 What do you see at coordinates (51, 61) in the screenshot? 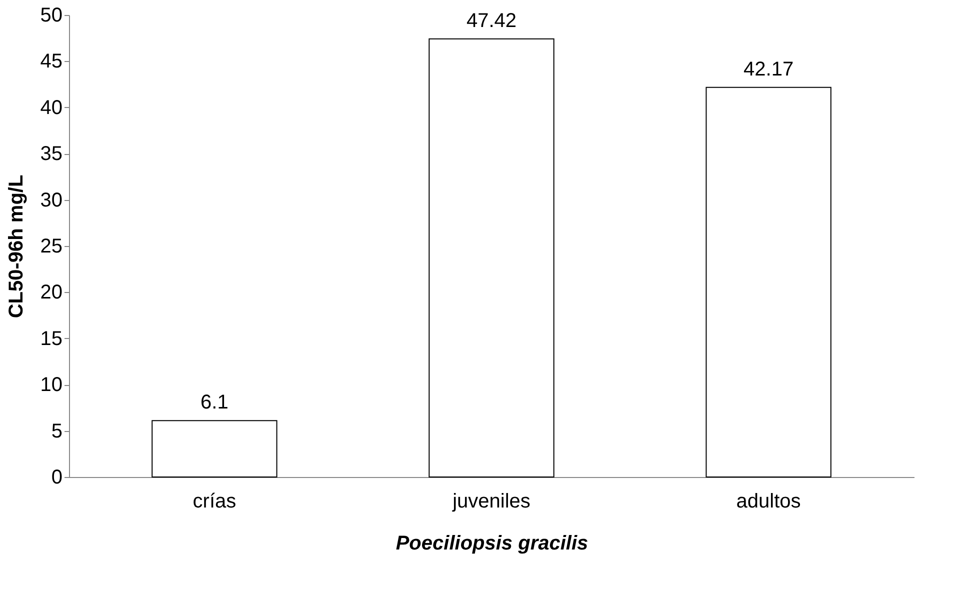
I see `y-tick-label: 45` at bounding box center [51, 61].